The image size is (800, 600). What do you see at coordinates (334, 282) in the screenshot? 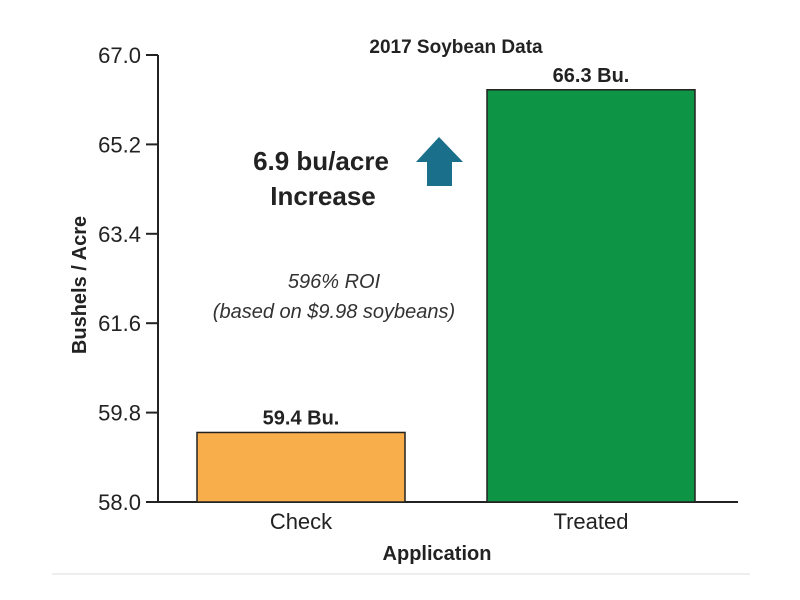
I see `roi-annotation-line1: 596% ROI` at bounding box center [334, 282].